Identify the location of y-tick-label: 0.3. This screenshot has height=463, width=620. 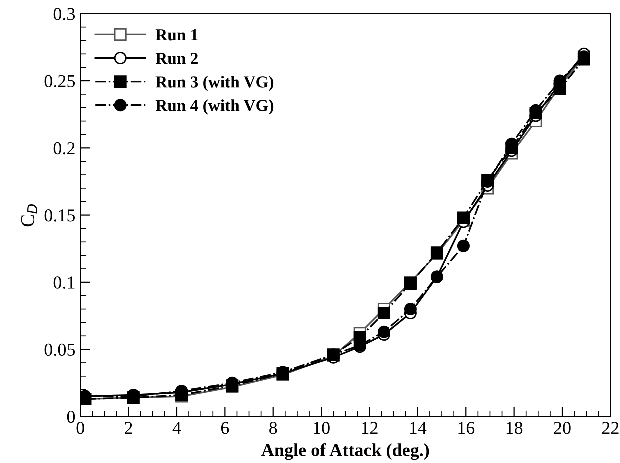
(65, 14).